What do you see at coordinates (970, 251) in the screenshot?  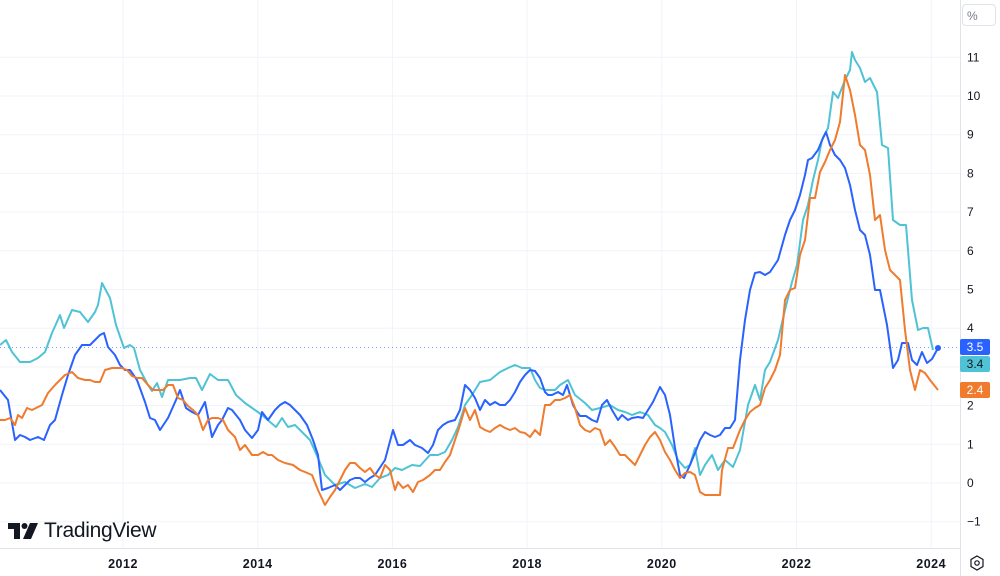 I see `y-tick-label: 6` at bounding box center [970, 251].